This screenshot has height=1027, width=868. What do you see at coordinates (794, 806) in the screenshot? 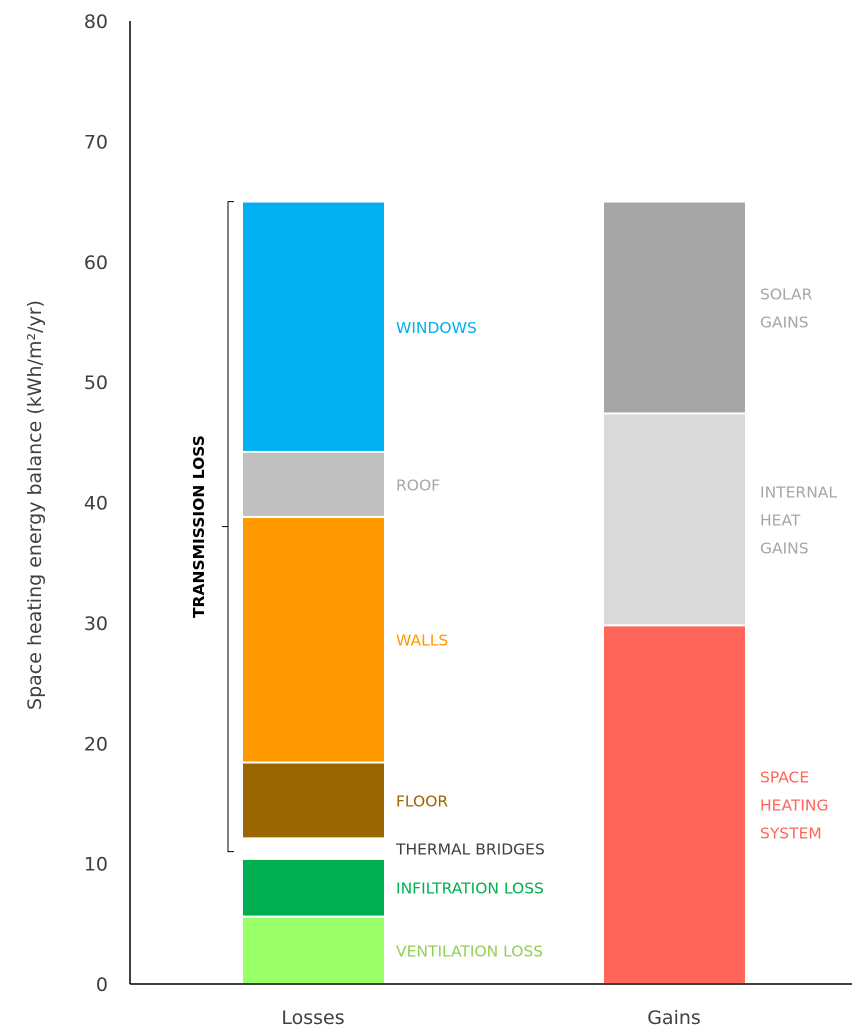
I see `segment-label-space-heating-system: SPACE HEATING SYSTEM` at bounding box center [794, 806].